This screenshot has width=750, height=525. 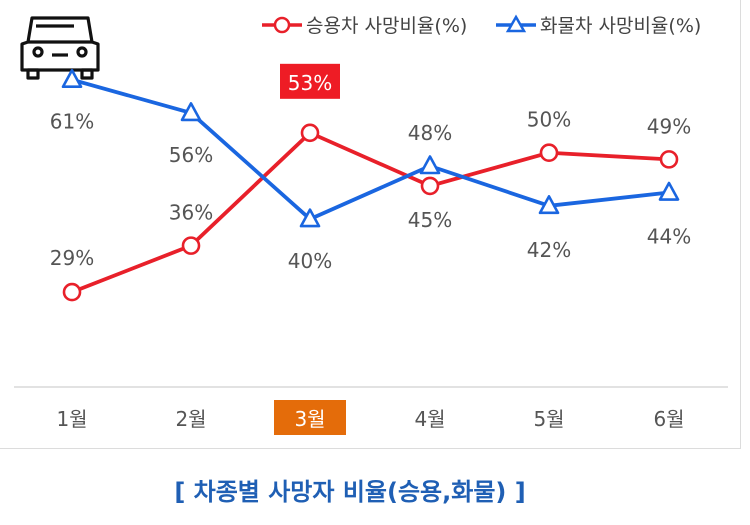 I want to click on legend-passenger-label: 승용차 사망비율(%), so click(x=386, y=26).